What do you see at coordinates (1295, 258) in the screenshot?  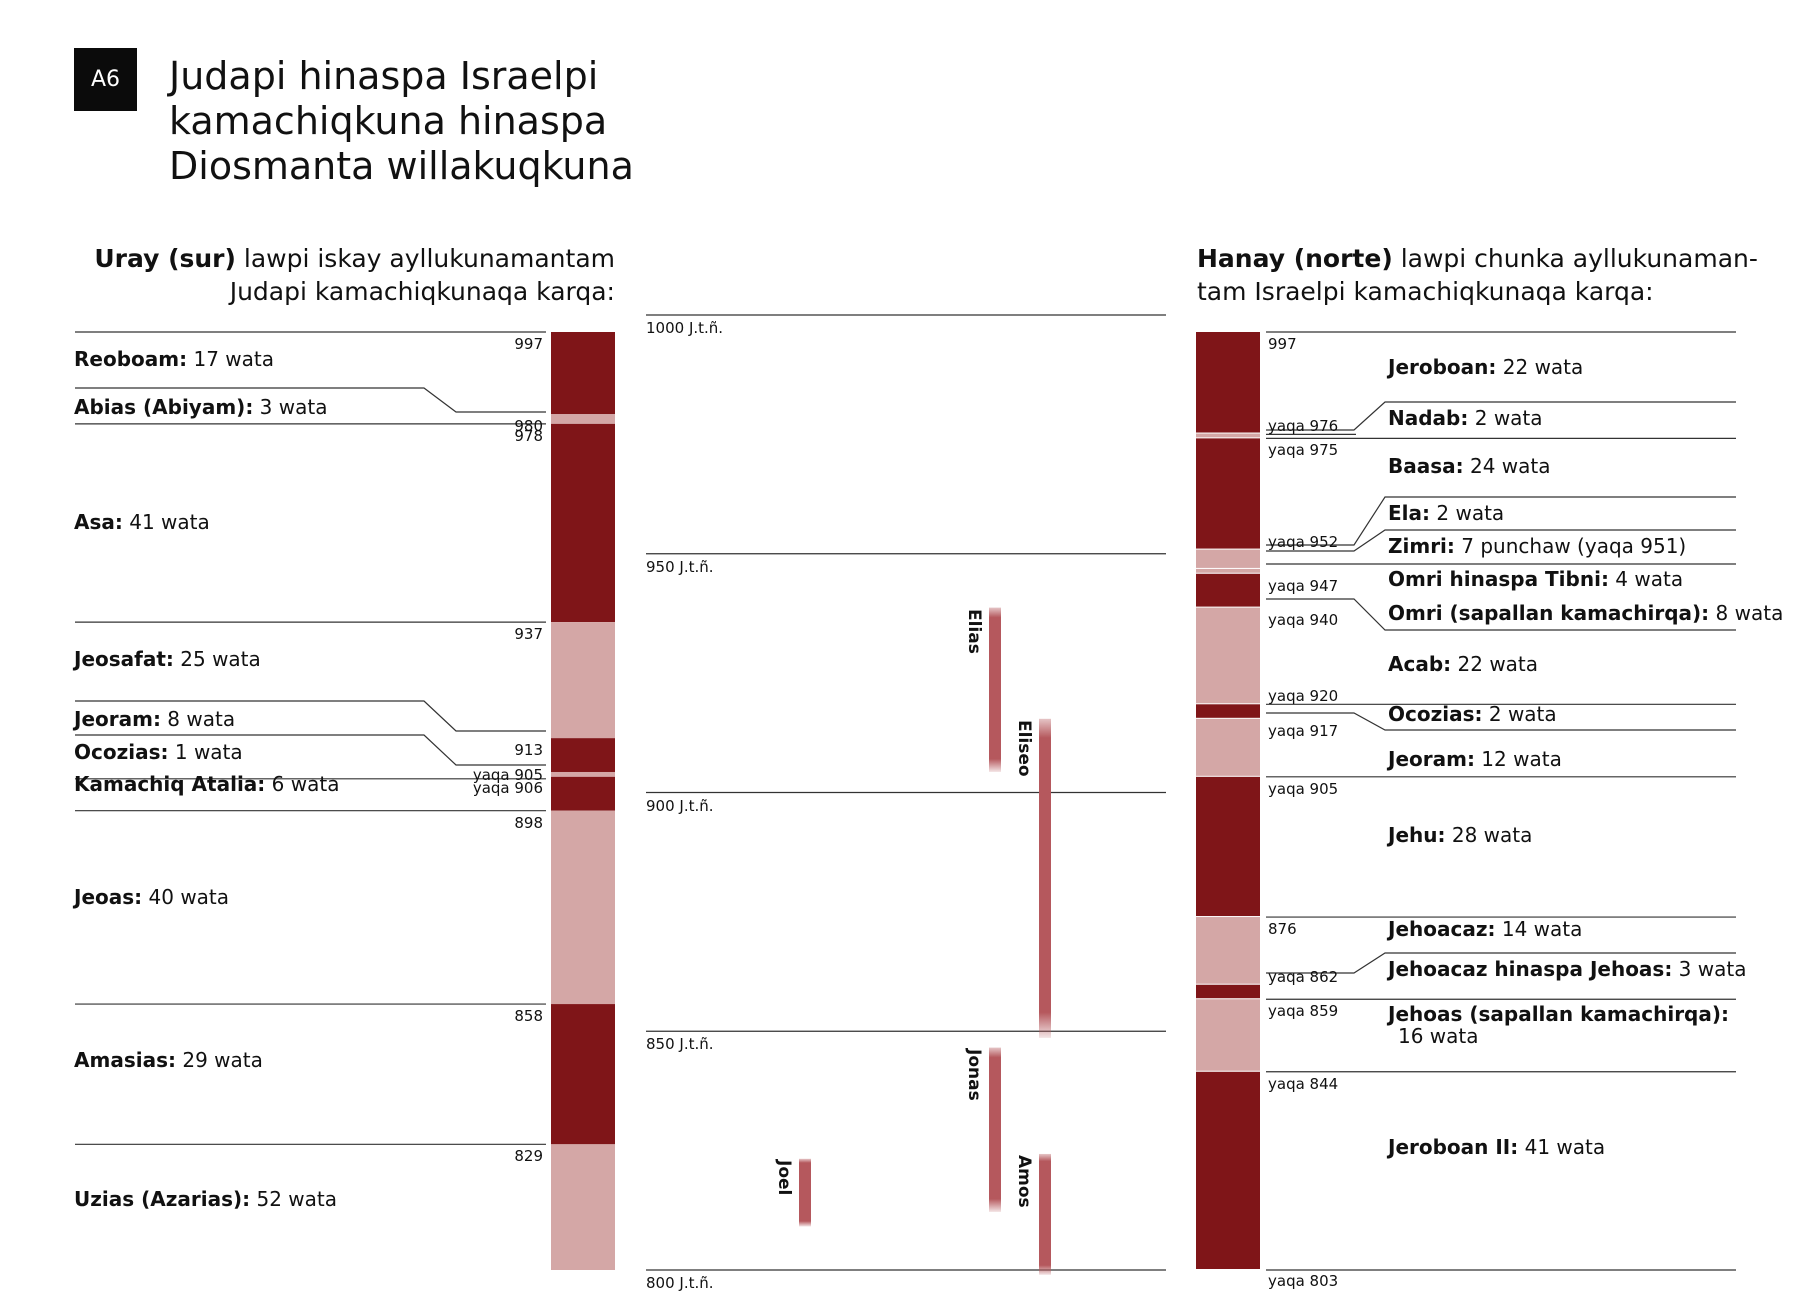 I see `israel-heading-bold: Hanay (norte)` at bounding box center [1295, 258].